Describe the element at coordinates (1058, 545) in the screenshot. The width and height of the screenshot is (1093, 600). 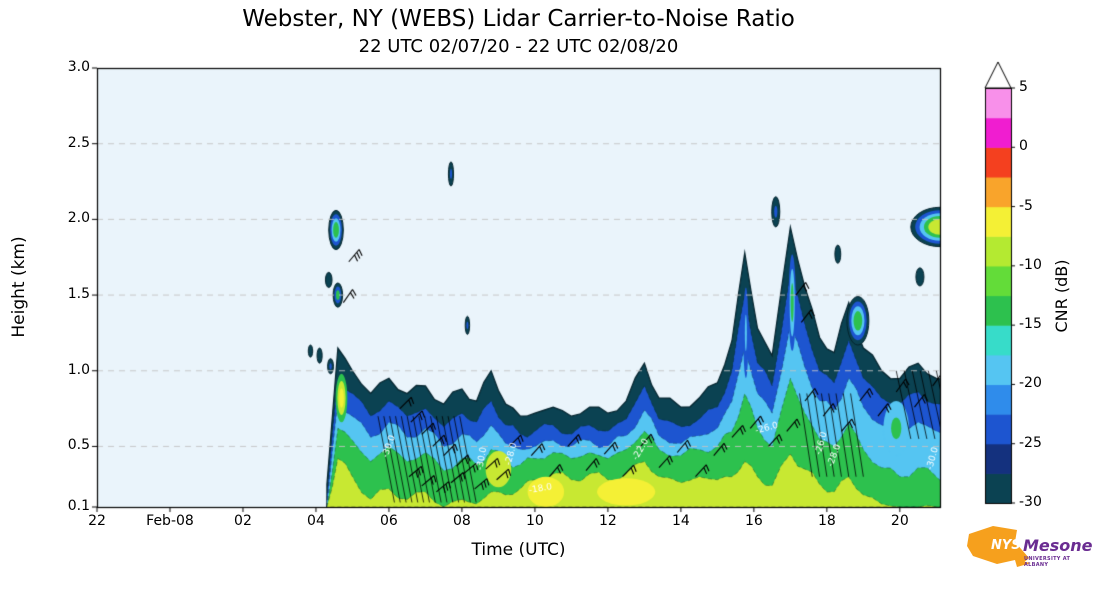
I see `logo-name-text: Mesonet` at that location.